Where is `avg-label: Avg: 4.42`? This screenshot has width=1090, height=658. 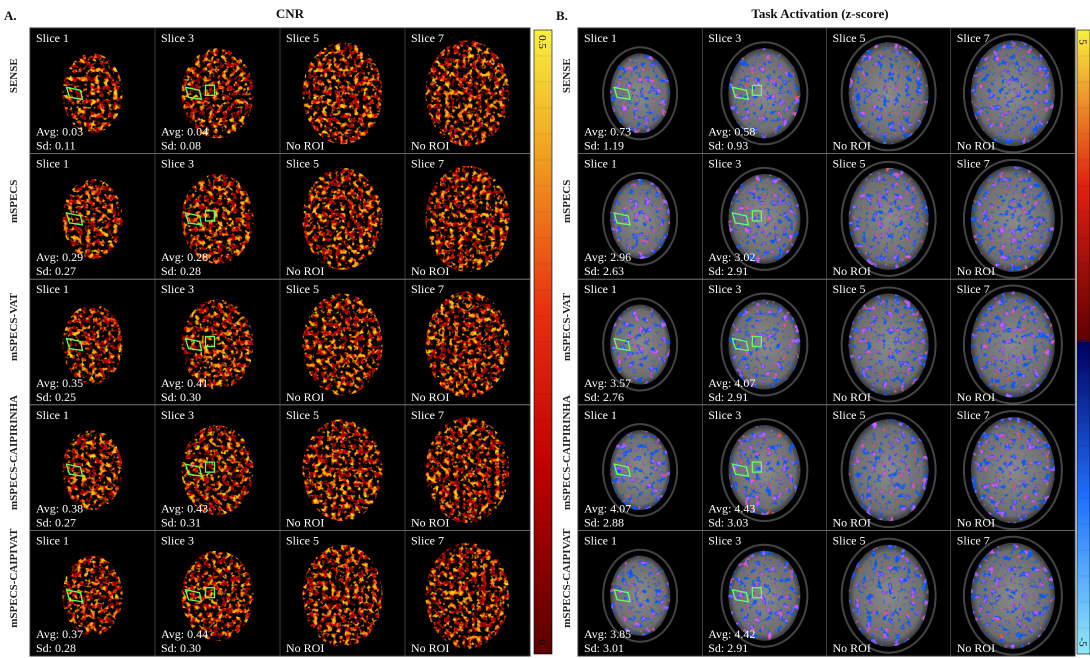 avg-label: Avg: 4.42 is located at coordinates (731, 634).